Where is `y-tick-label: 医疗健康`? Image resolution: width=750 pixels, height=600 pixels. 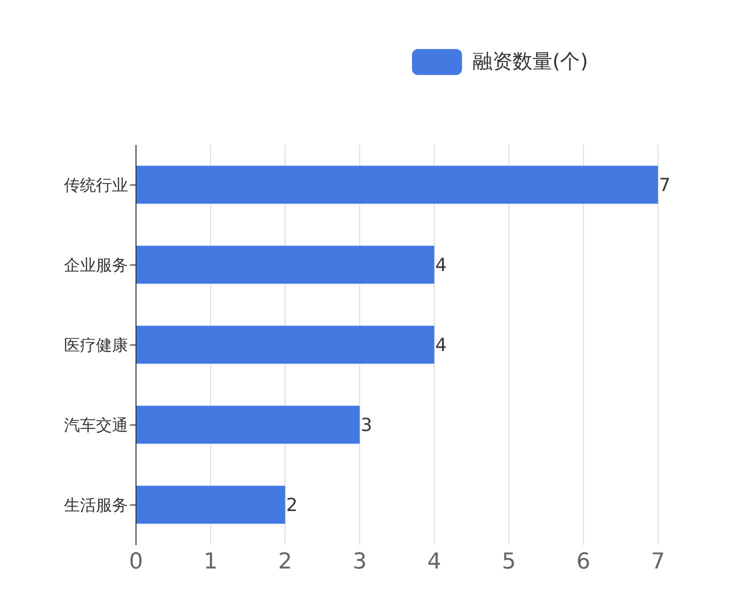 y-tick-label: 医疗健康 is located at coordinates (96, 345).